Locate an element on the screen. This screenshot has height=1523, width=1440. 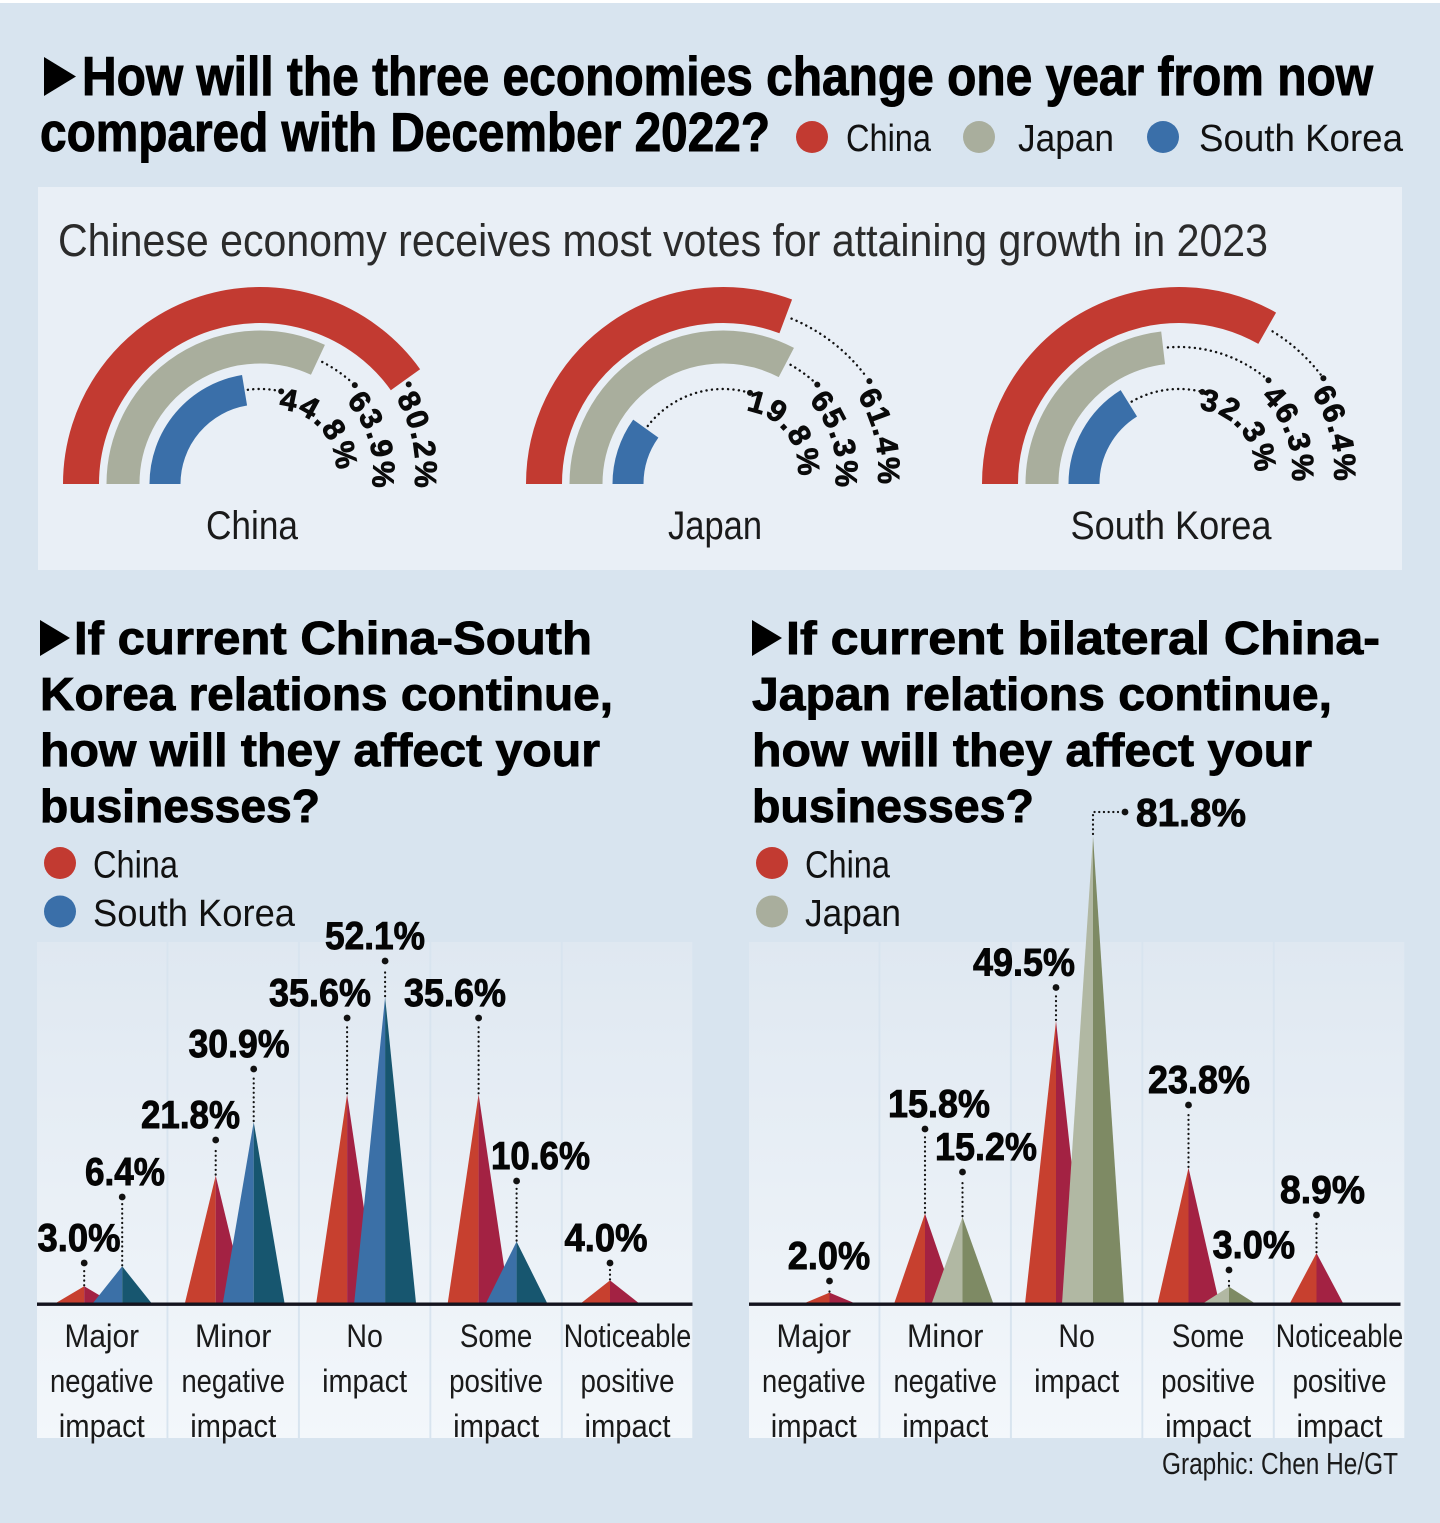
svg-text: Graphic: Chen He/GT is located at coordinates (1280, 1463).